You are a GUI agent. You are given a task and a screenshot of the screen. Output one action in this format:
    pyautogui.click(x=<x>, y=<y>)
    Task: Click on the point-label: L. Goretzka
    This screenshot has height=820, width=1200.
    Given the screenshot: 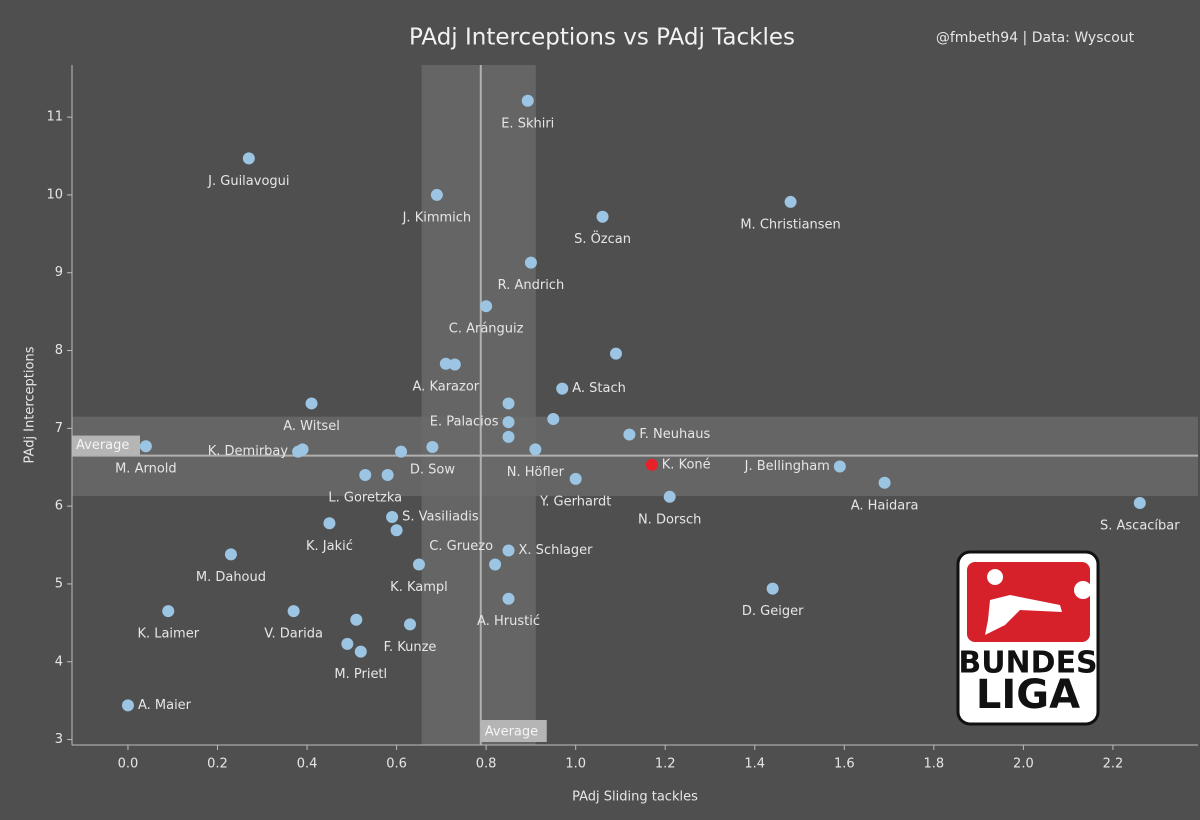 What is the action you would take?
    pyautogui.click(x=365, y=498)
    